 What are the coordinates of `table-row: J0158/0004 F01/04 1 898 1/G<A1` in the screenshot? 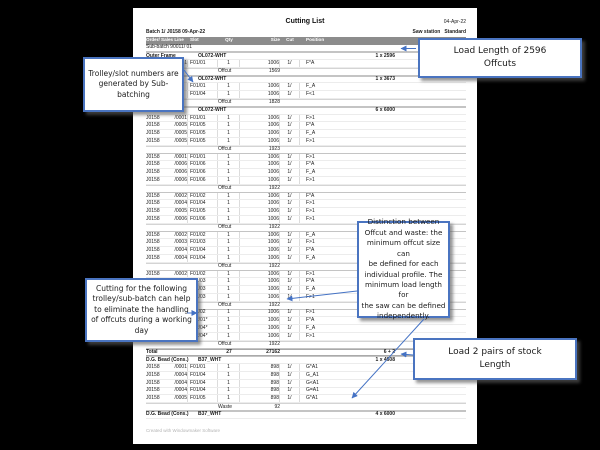 It's located at (306, 383).